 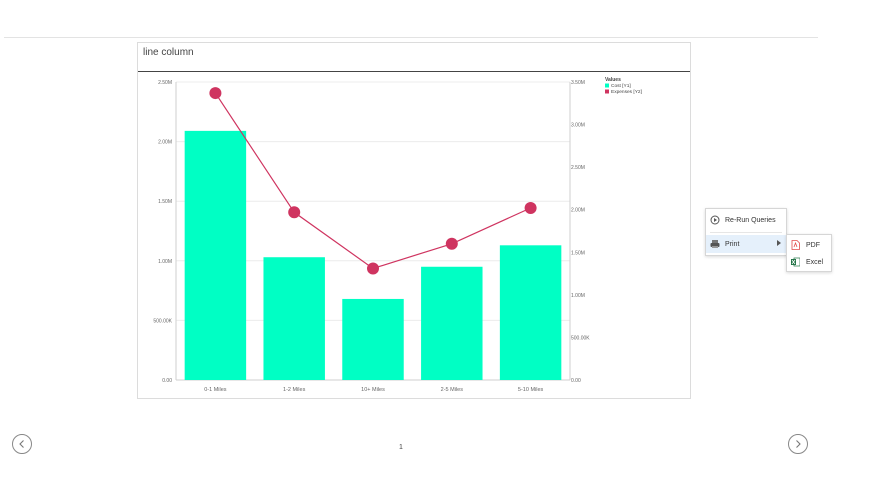 What do you see at coordinates (162, 321) in the screenshot?
I see `y-left-tick-label: 500.00K` at bounding box center [162, 321].